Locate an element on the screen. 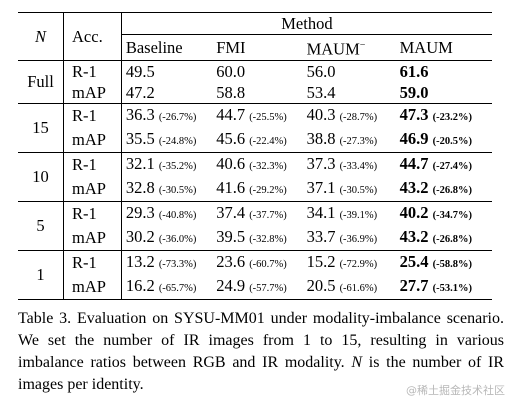 Image resolution: width=515 pixels, height=402 pixels. value-cell: 30.2 (-36.0%) is located at coordinates (166, 238).